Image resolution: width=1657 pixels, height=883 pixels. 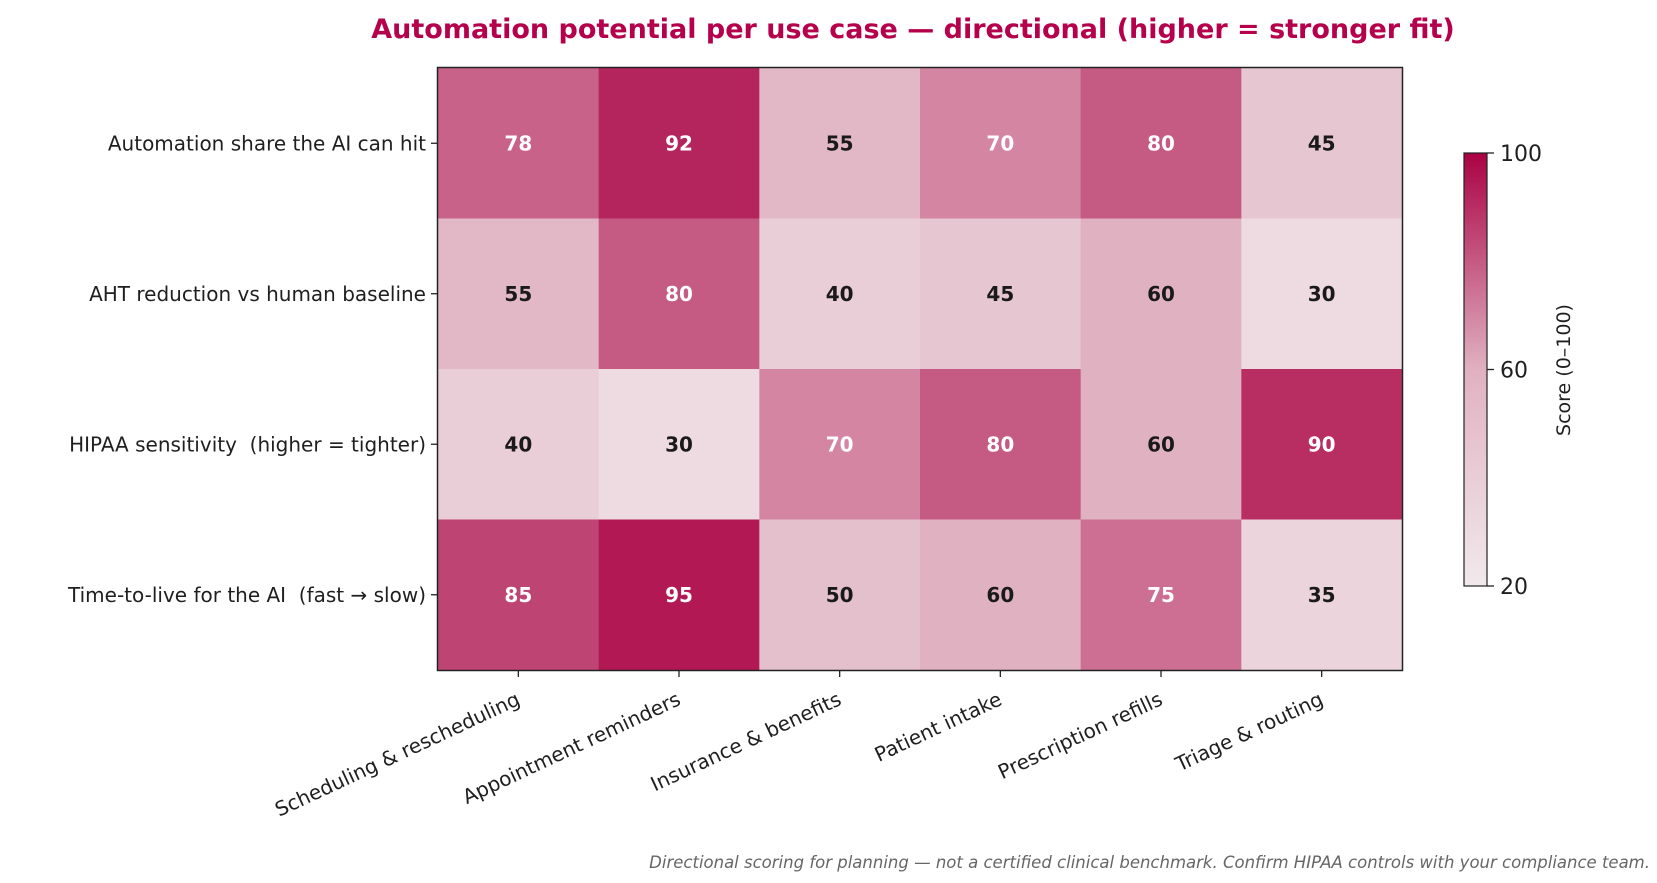 What do you see at coordinates (1521, 154) in the screenshot?
I see `colorbar-tick-label: 100` at bounding box center [1521, 154].